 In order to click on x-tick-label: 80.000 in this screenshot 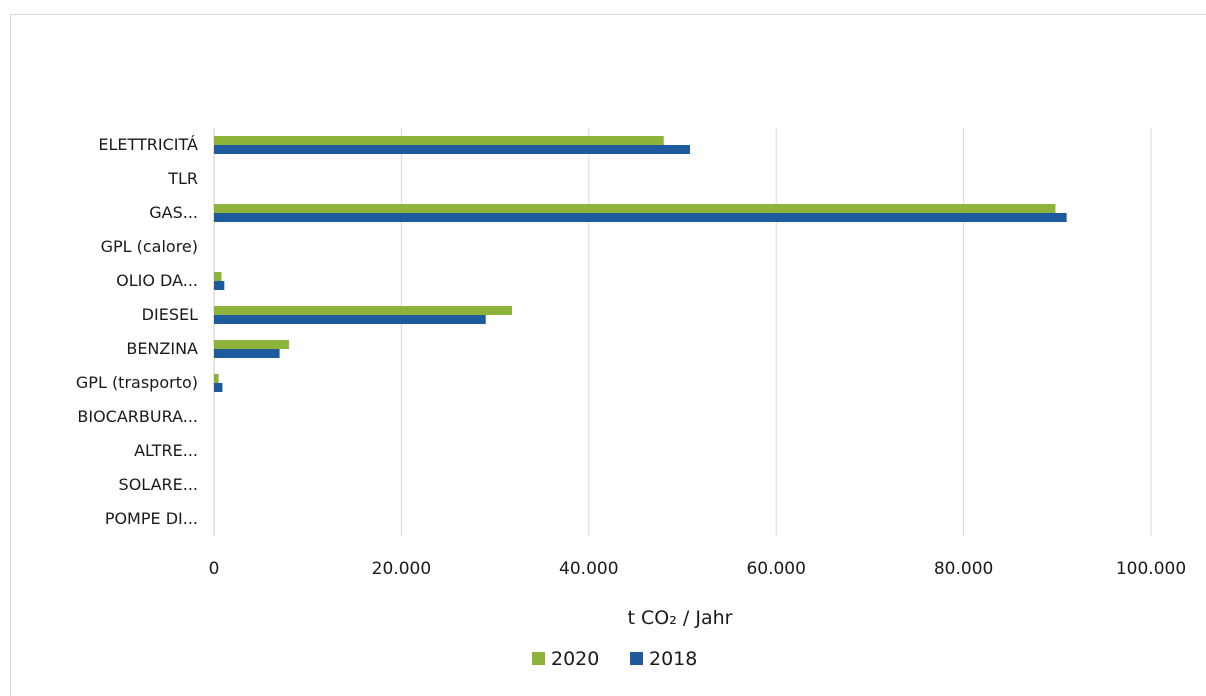, I will do `click(963, 569)`.